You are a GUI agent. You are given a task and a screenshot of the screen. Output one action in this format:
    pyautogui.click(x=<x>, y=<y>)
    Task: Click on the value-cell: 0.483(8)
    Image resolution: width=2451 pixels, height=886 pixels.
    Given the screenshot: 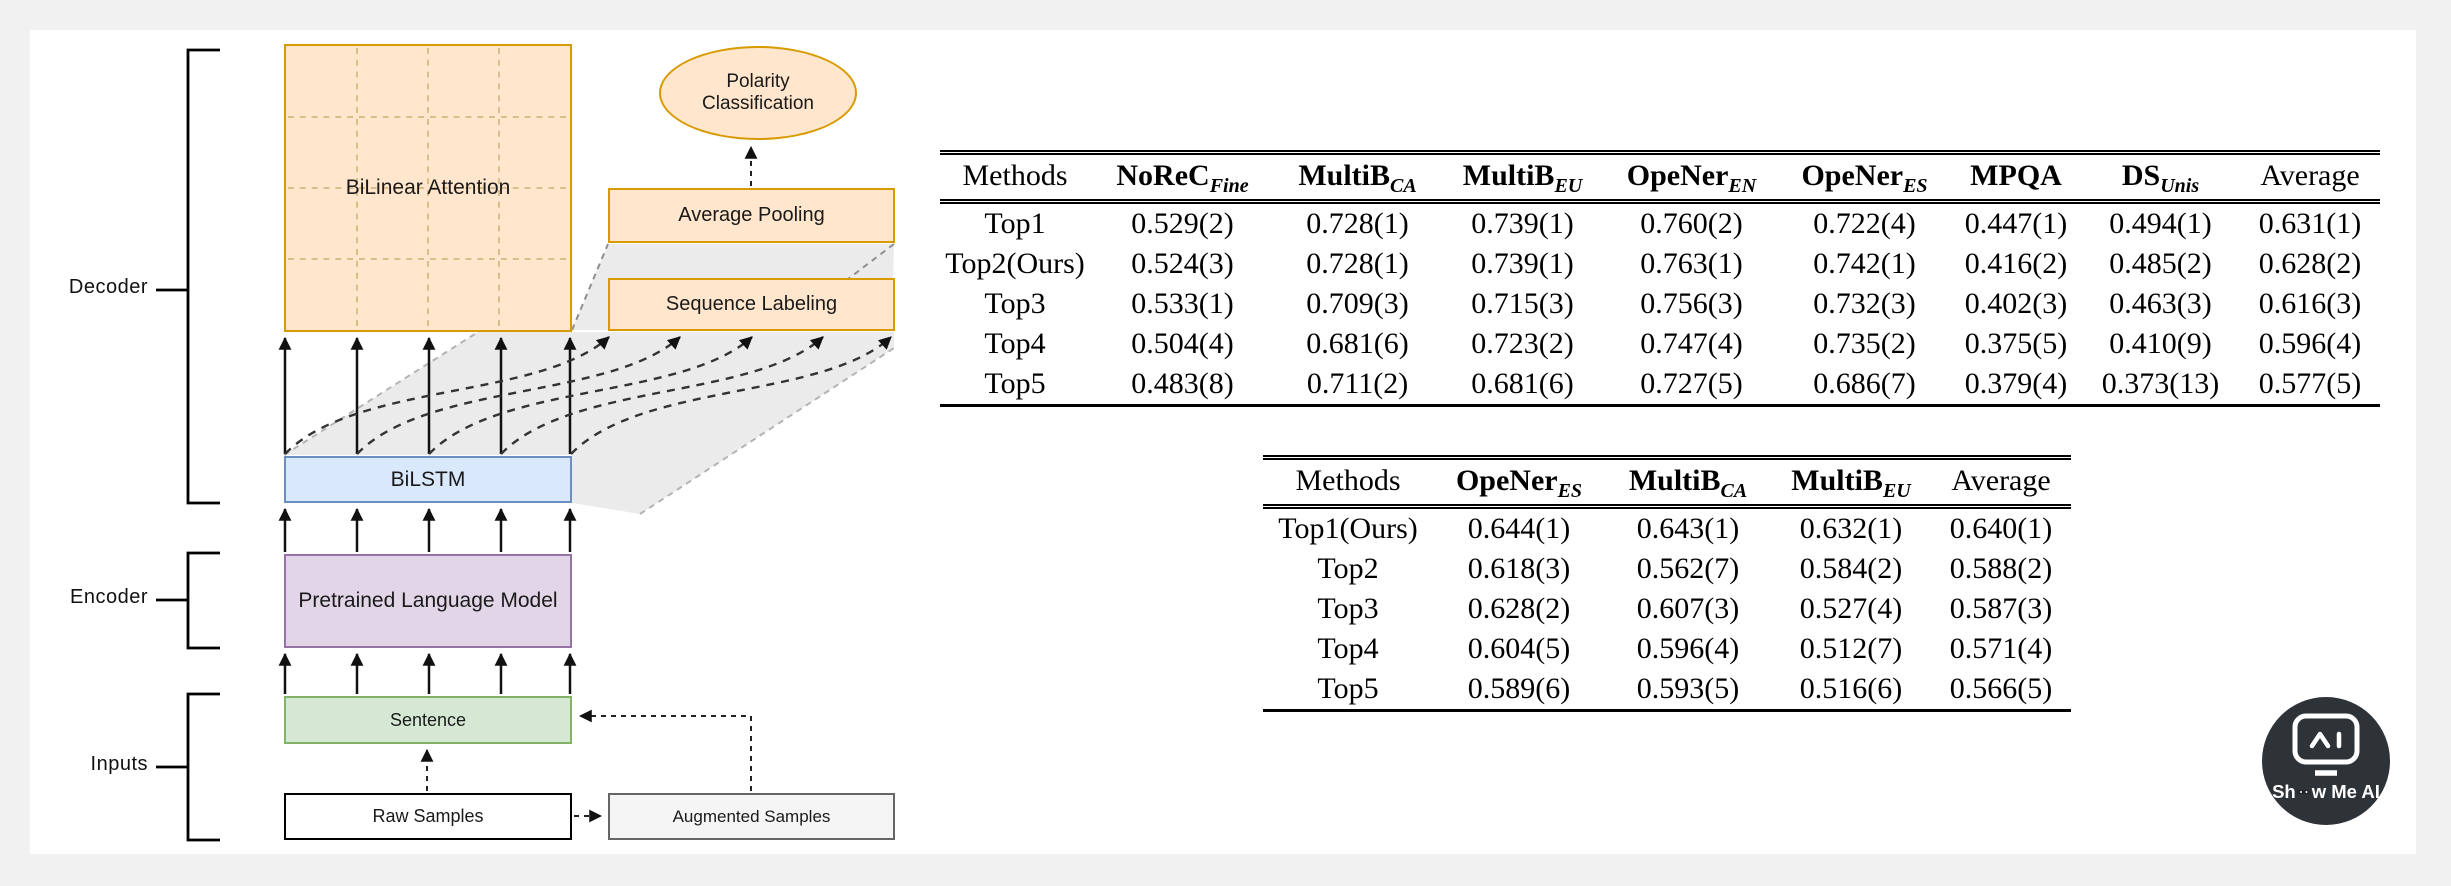 What is the action you would take?
    pyautogui.click(x=1182, y=385)
    